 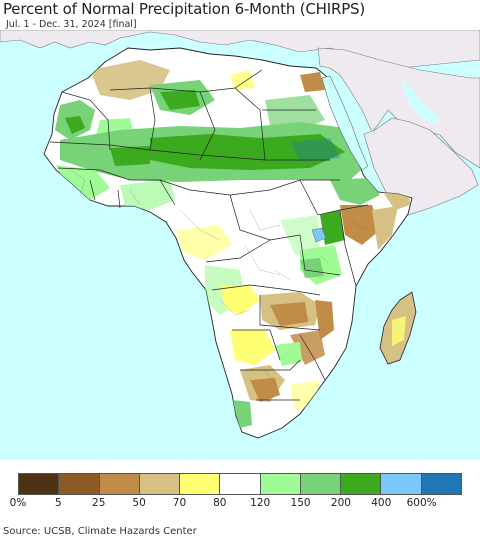 I want to click on legend-tick-labels: 0% 5 25 50 70 80 120 150 200 400 600%, so click(x=240, y=504).